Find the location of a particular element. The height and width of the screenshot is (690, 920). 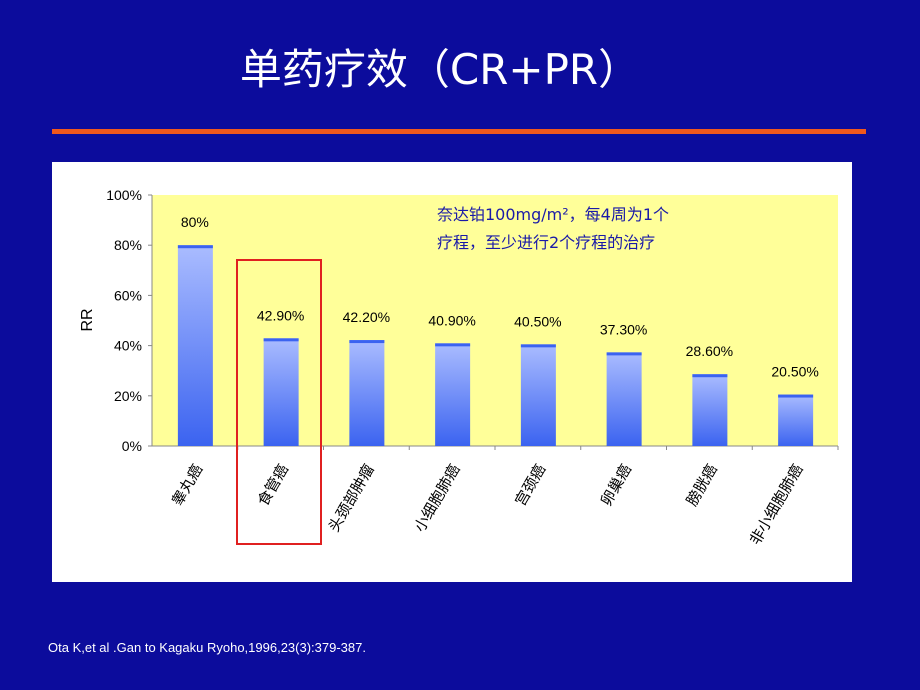

category-label: 食管癌 is located at coordinates (273, 485).